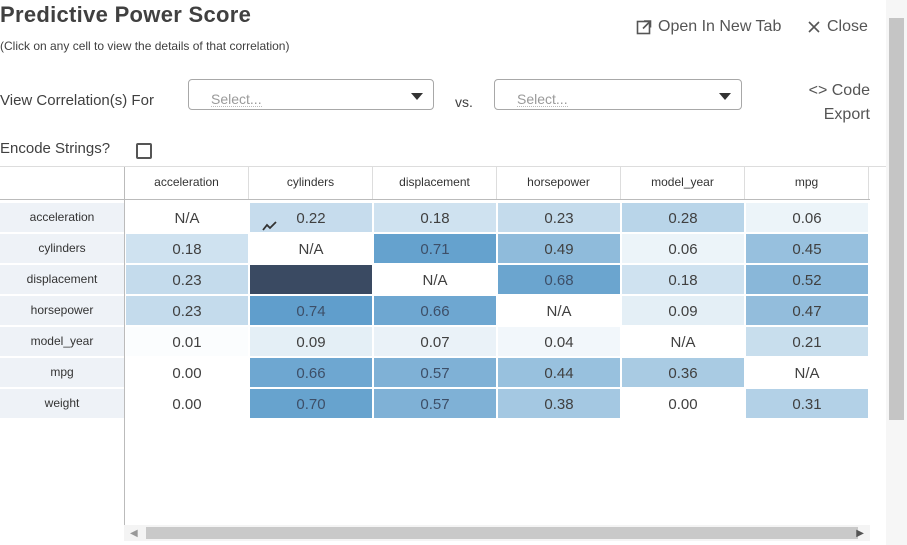 This screenshot has height=545, width=907. I want to click on grid-cell-value: 0.71, so click(435, 249).